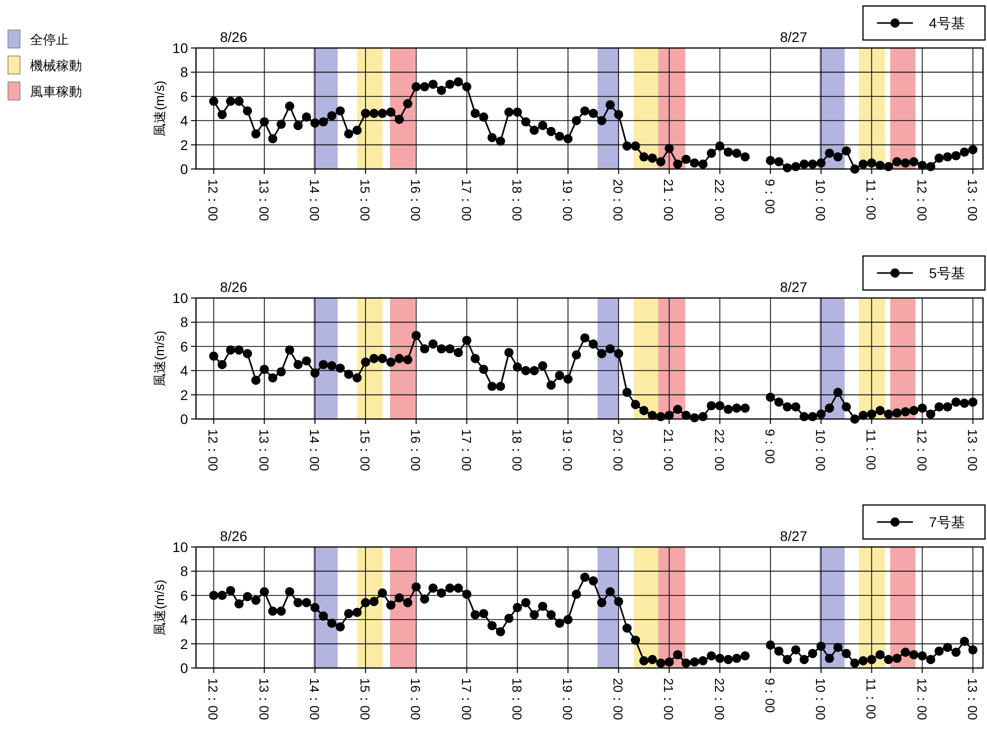 The width and height of the screenshot is (987, 740). Describe the element at coordinates (947, 273) in the screenshot. I see `legend-label: 5号基` at that location.